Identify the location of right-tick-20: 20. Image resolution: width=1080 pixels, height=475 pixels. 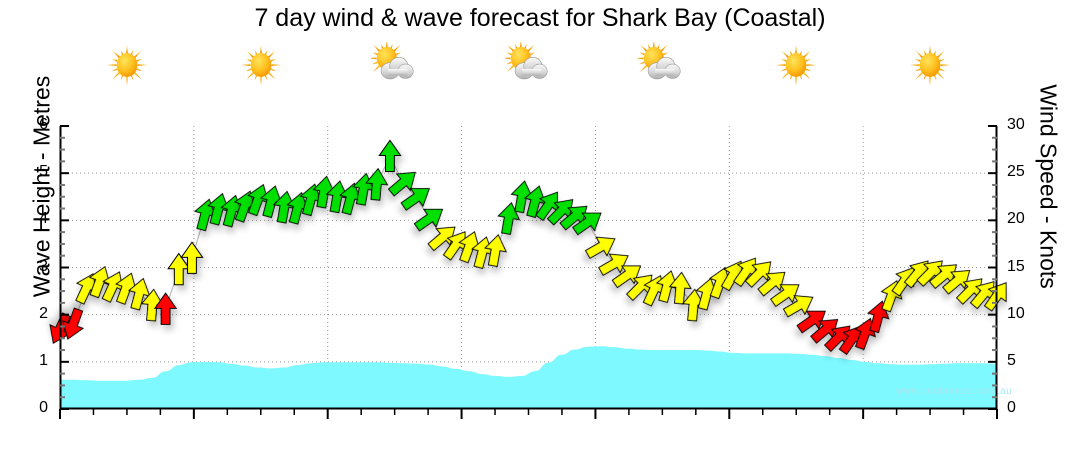
(1016, 219).